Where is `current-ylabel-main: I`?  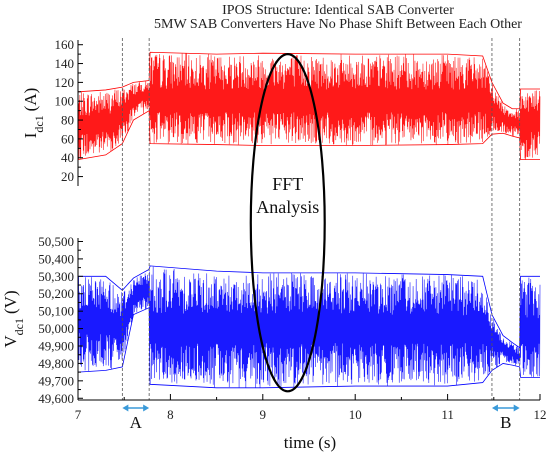
current-ylabel-main: I is located at coordinates (30, 135).